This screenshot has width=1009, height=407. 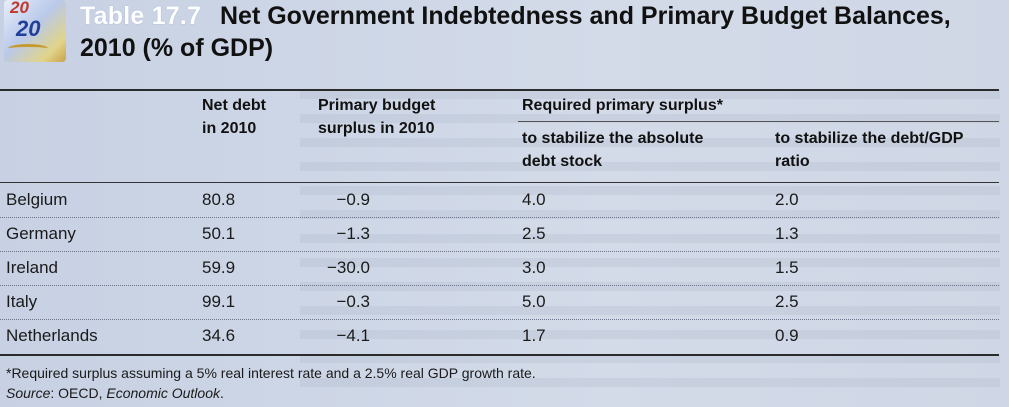 What do you see at coordinates (787, 301) in the screenshot?
I see `ratio-stabilize-cell: 2.5` at bounding box center [787, 301].